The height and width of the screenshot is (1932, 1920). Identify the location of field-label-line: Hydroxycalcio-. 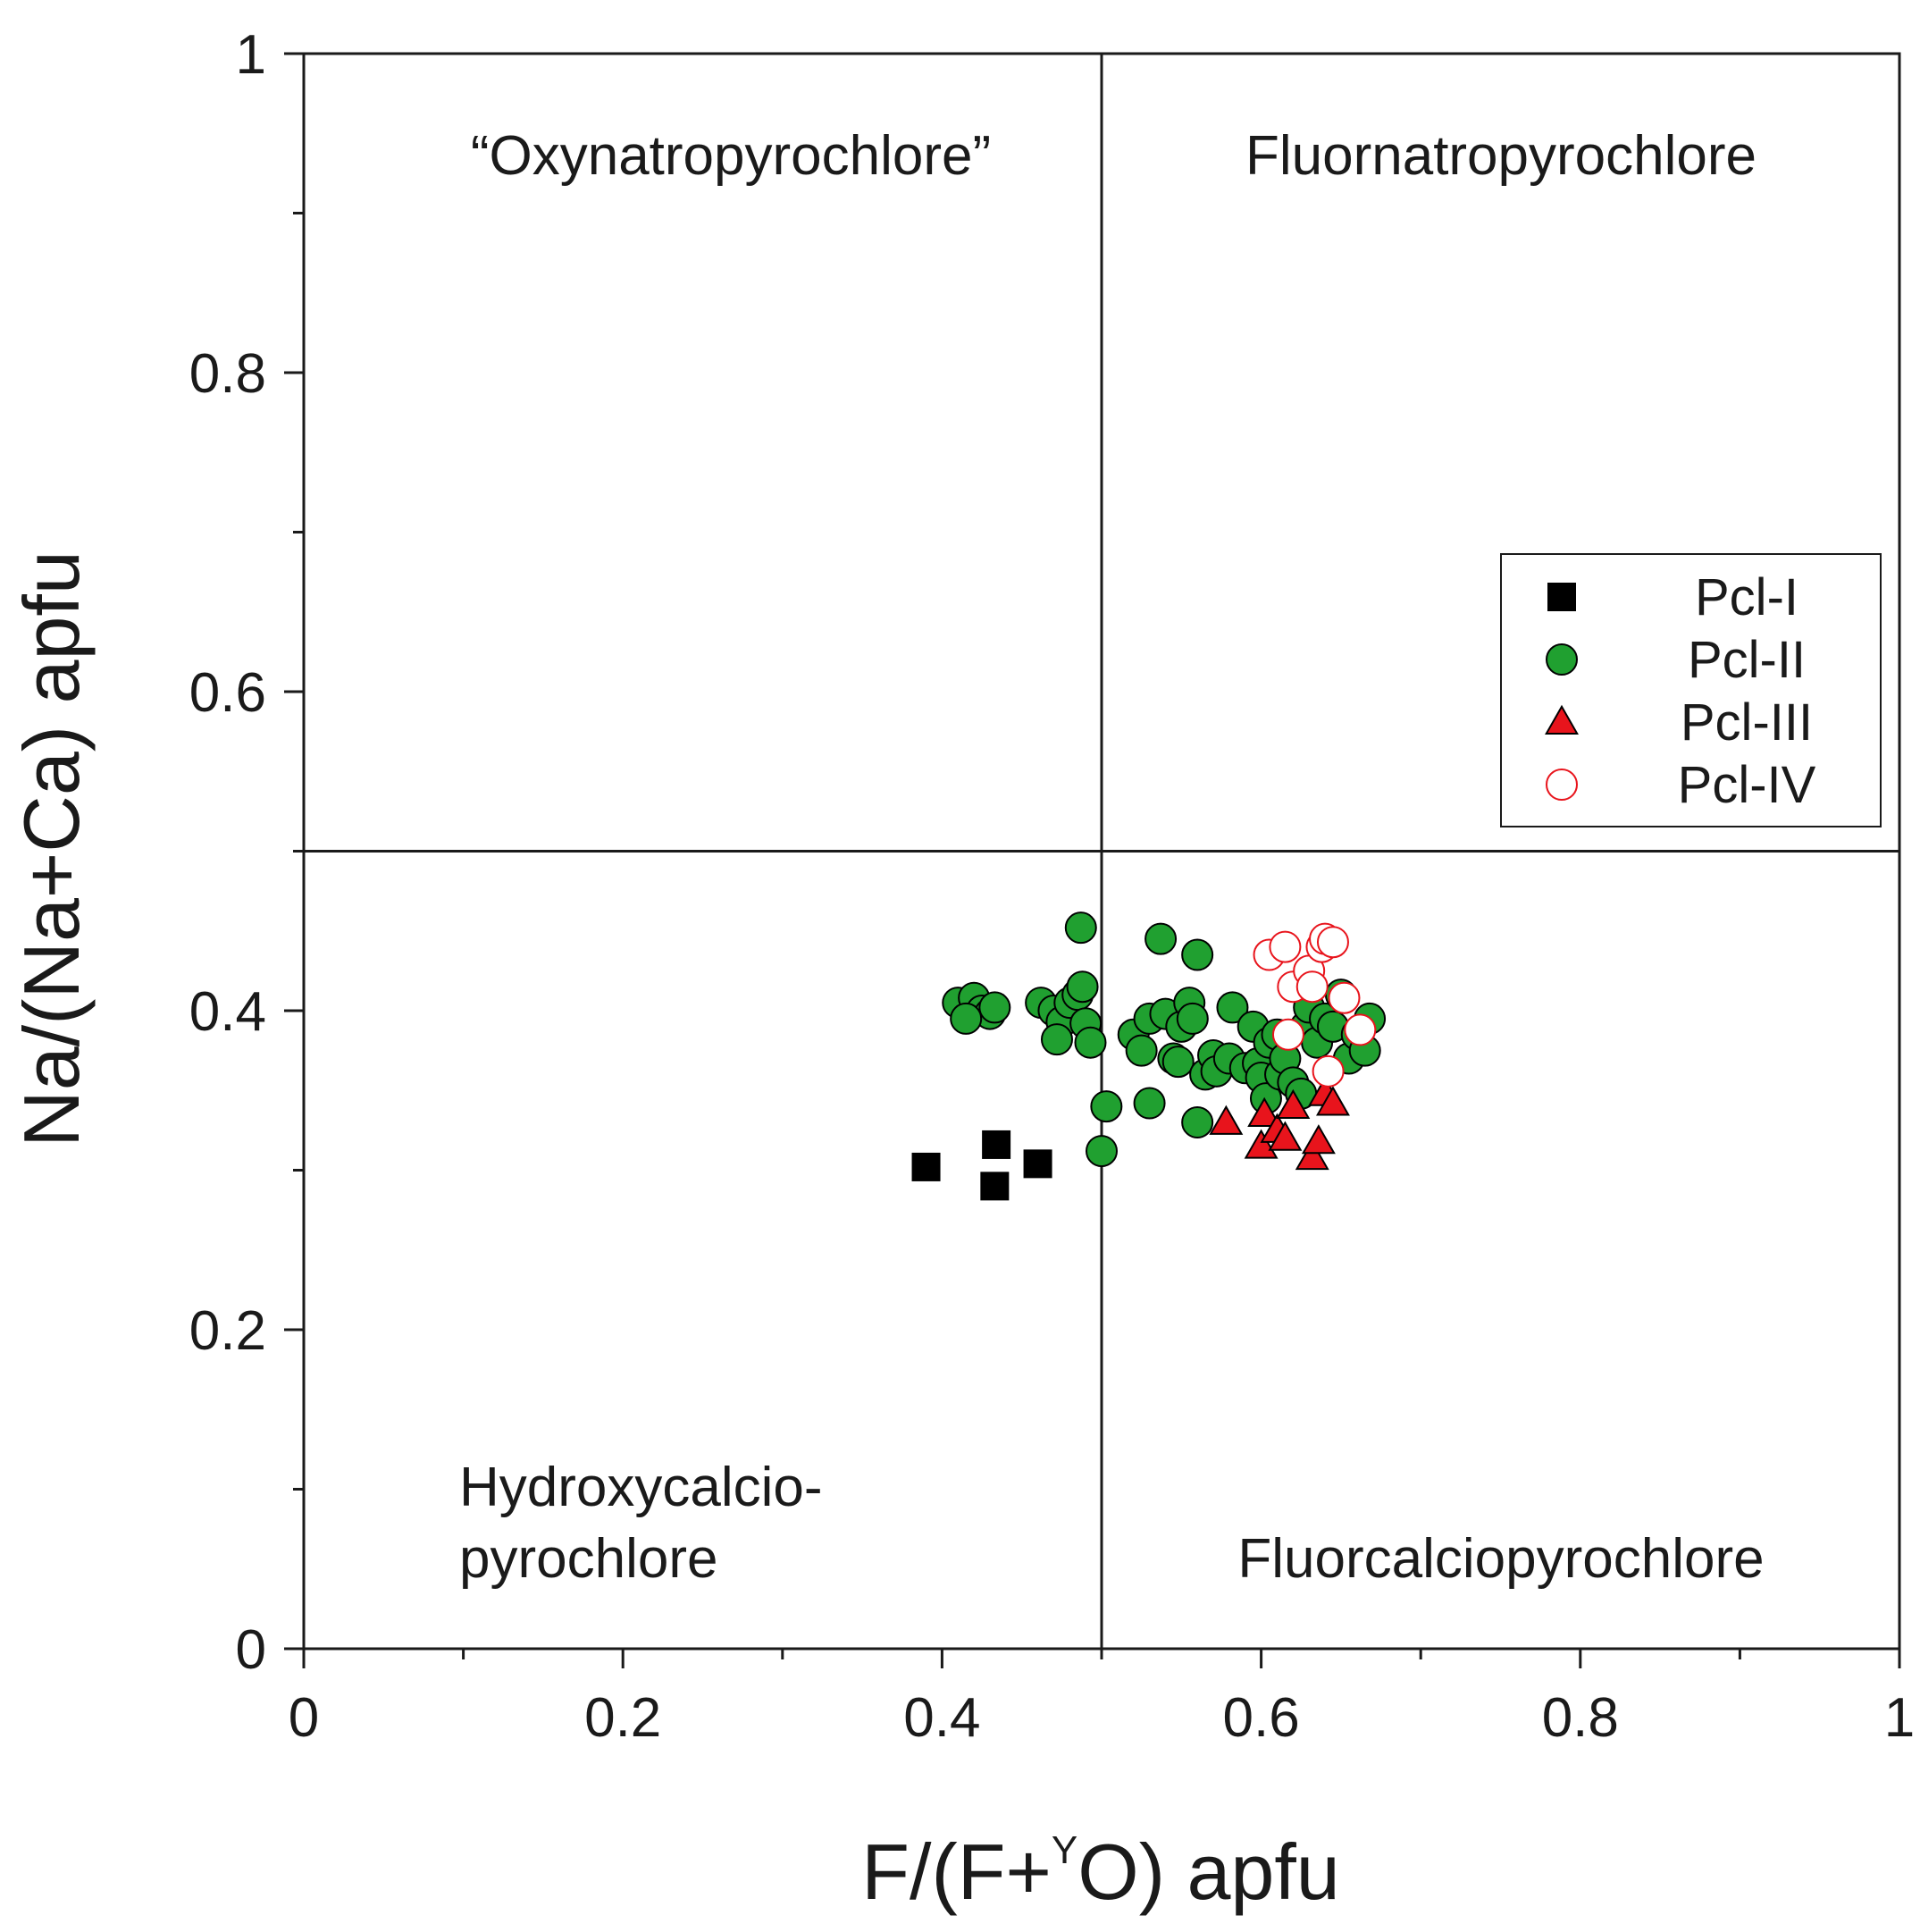
(641, 1487).